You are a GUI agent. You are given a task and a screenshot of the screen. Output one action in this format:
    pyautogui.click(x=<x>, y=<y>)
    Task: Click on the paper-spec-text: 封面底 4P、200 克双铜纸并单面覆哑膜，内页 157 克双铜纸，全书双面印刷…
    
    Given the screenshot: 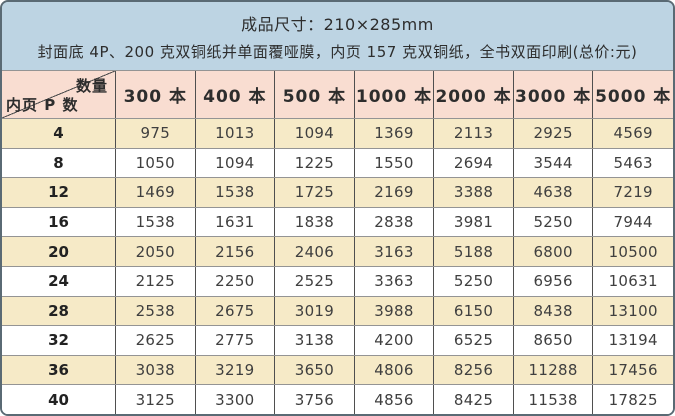 What is the action you would take?
    pyautogui.click(x=337, y=51)
    